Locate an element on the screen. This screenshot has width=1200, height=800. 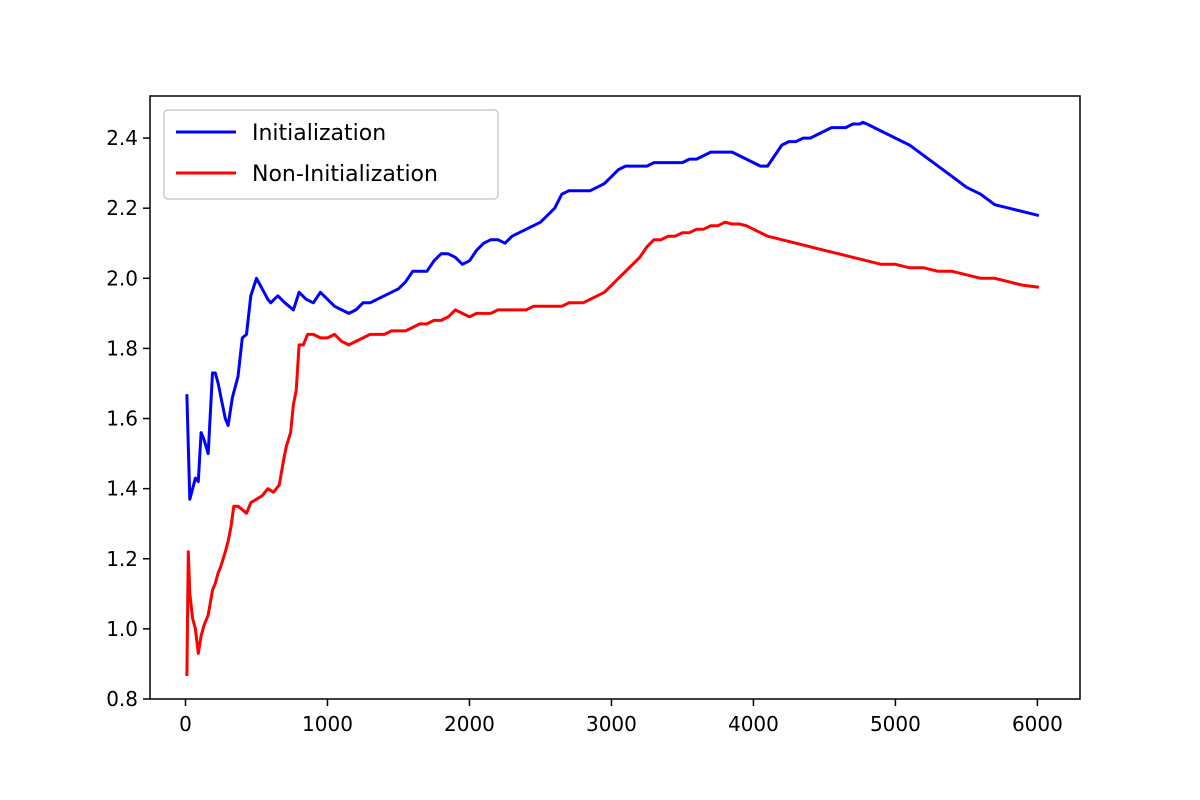
x-tick-label: 3000 is located at coordinates (611, 724).